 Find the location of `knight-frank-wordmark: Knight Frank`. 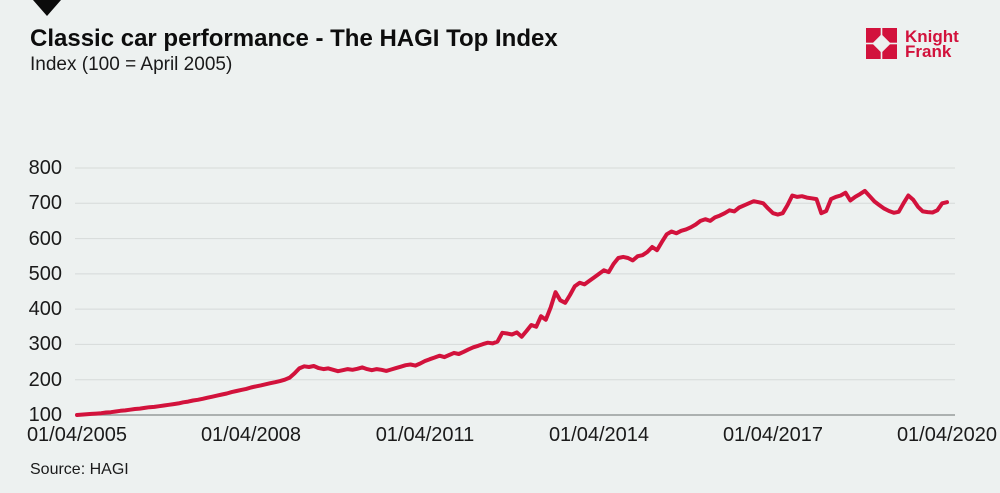

knight-frank-wordmark: Knight Frank is located at coordinates (932, 44).